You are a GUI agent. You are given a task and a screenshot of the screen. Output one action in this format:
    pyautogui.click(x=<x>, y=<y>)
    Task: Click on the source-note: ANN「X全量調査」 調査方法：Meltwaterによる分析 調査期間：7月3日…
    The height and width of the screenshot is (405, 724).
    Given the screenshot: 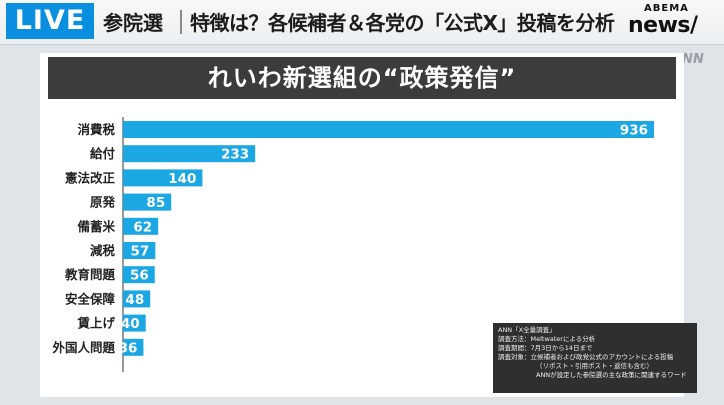 What is the action you would take?
    pyautogui.click(x=595, y=358)
    